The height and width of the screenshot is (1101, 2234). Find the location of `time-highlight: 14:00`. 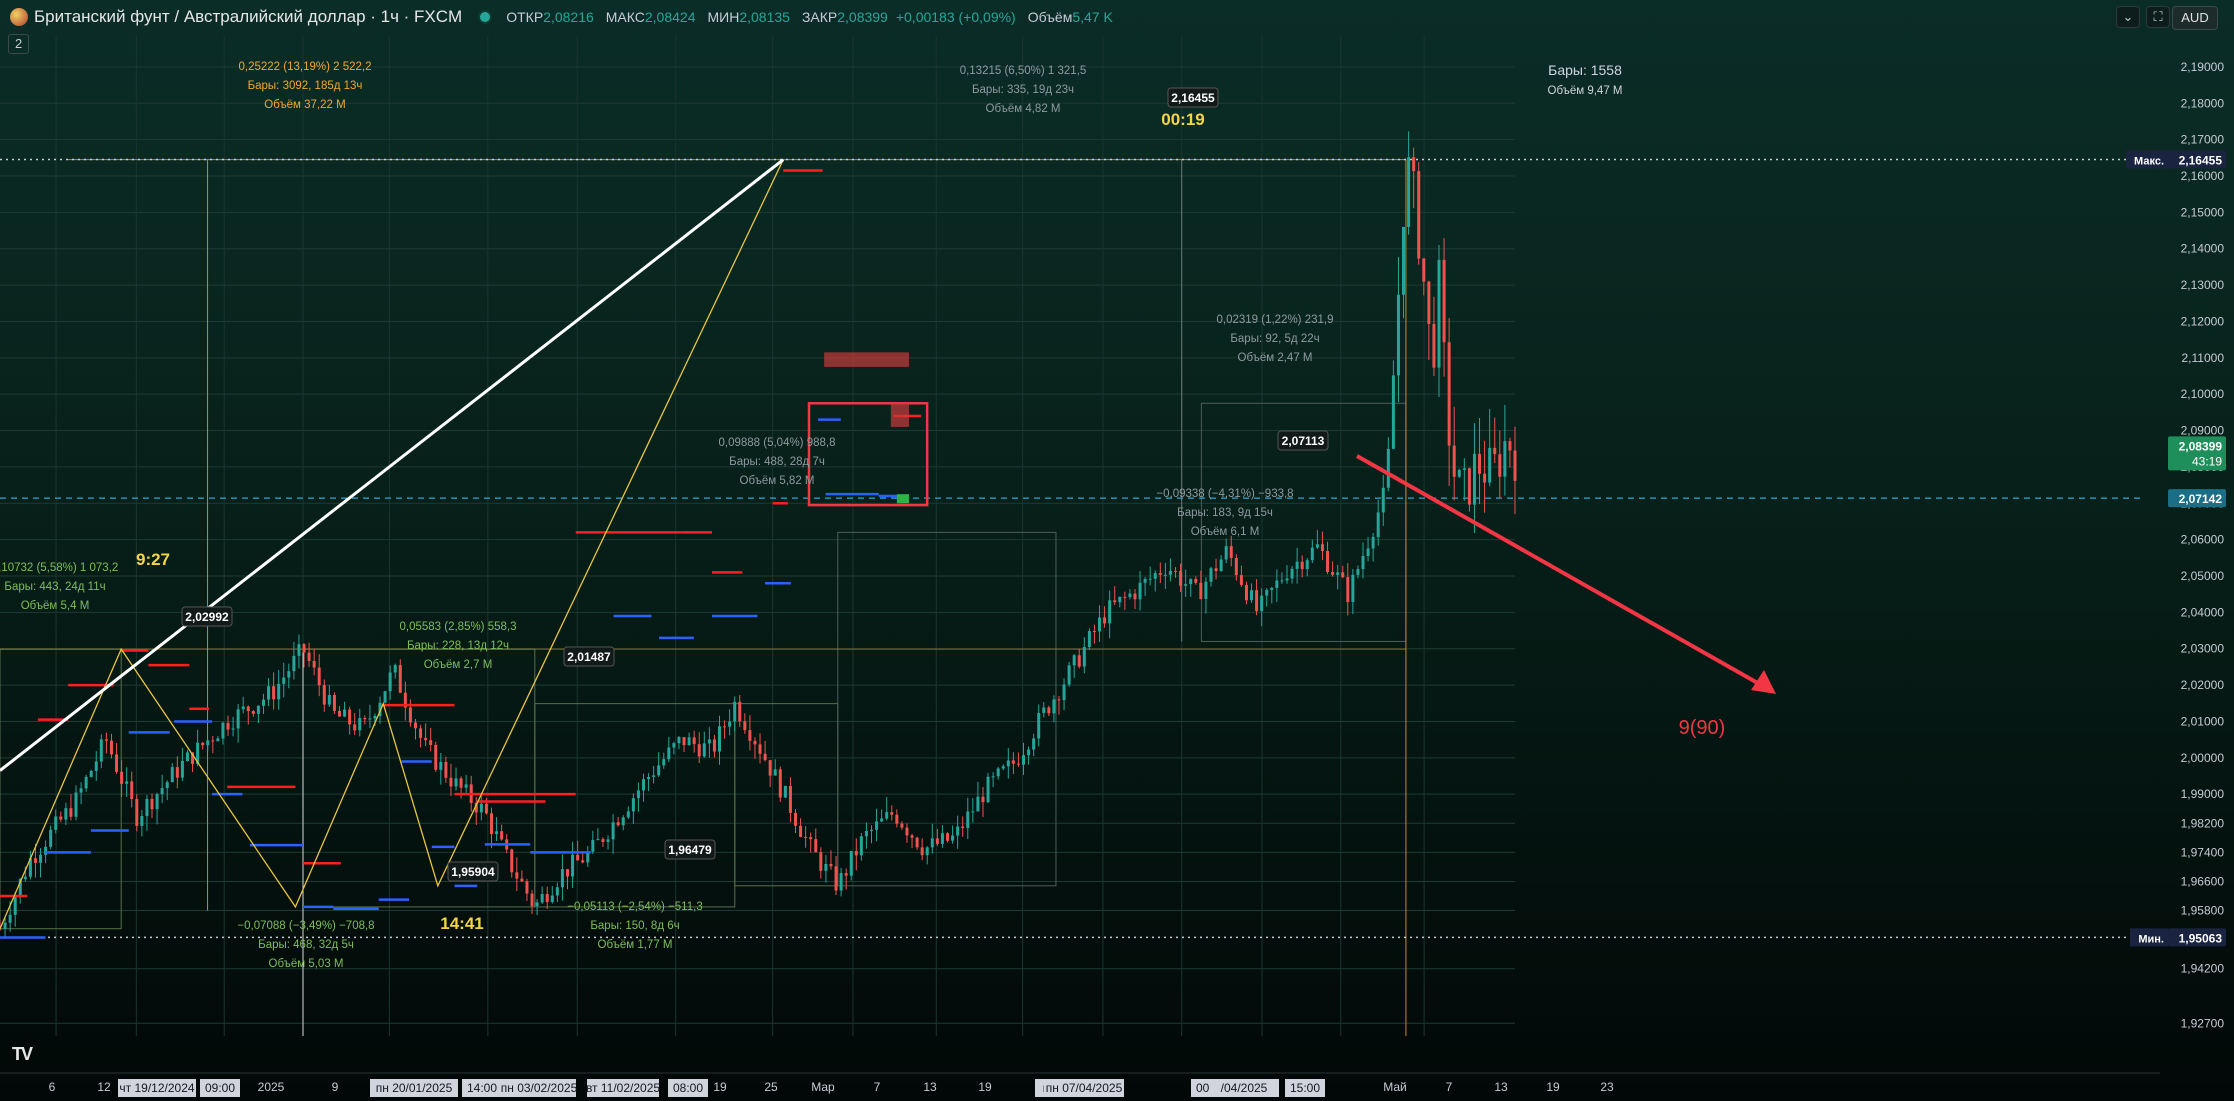

time-highlight: 14:00 is located at coordinates (482, 1088).